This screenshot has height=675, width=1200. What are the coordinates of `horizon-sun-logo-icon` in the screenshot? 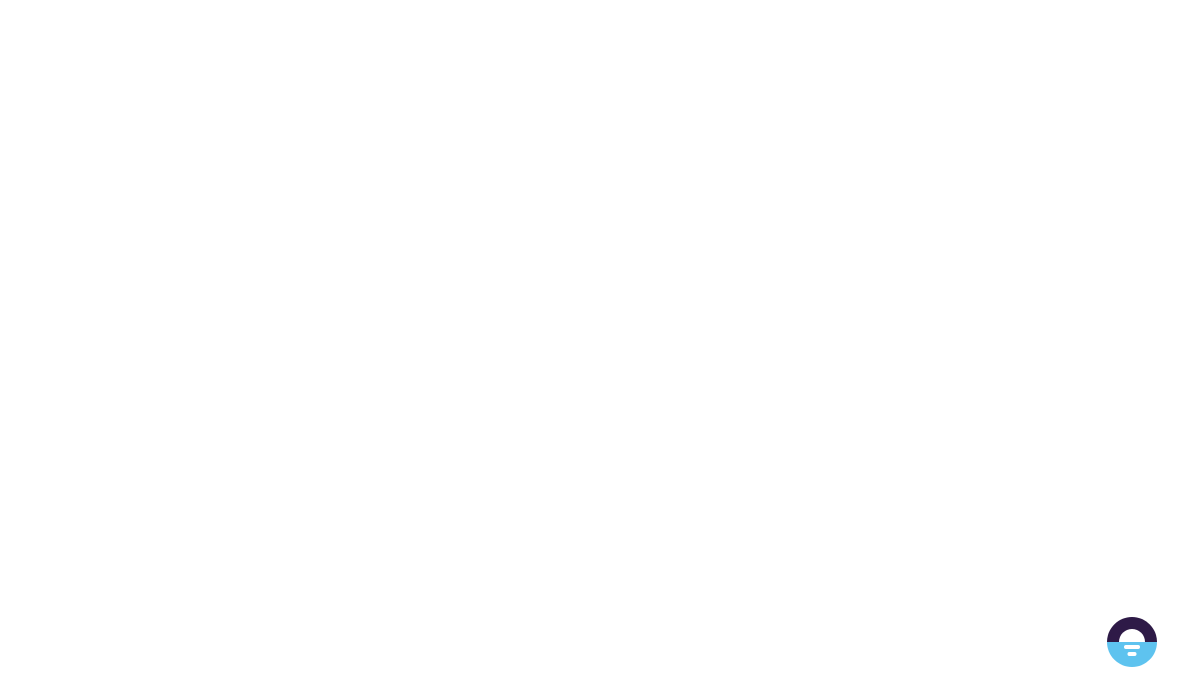 It's located at (1132, 642).